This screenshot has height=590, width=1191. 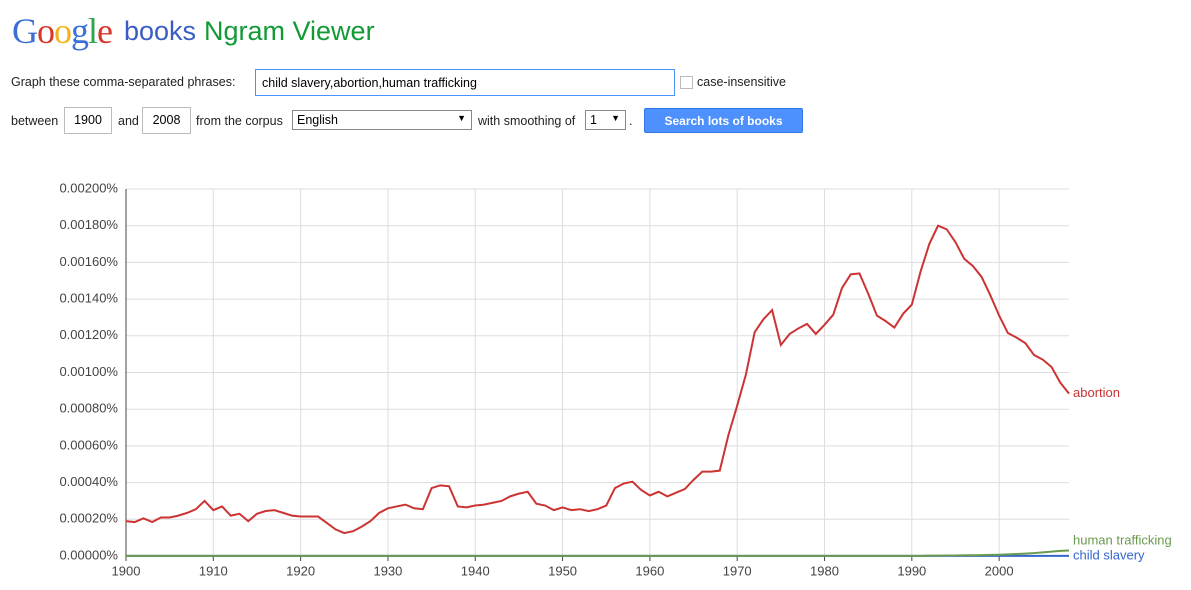 What do you see at coordinates (88, 371) in the screenshot?
I see `y-tick-label: 0.00100%` at bounding box center [88, 371].